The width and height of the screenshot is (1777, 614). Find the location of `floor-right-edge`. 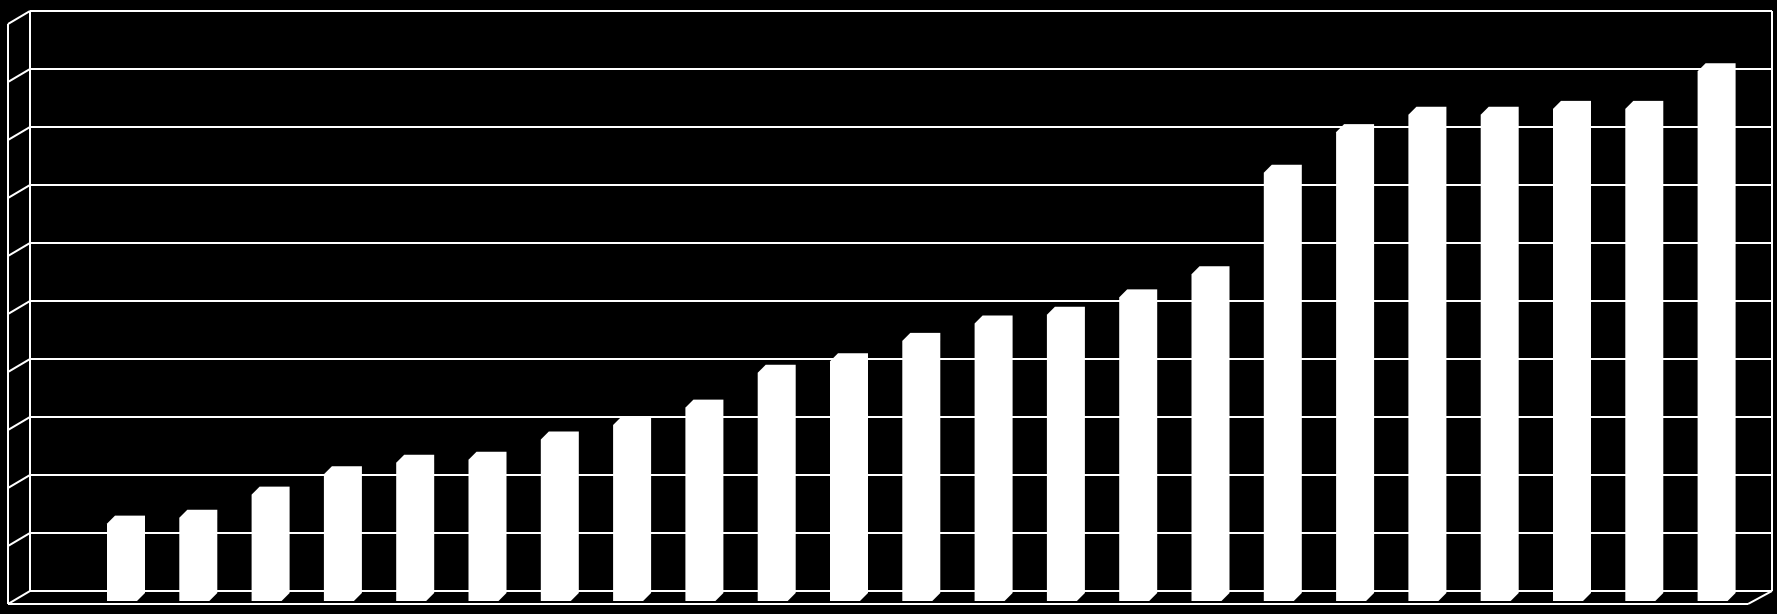

floor-right-edge is located at coordinates (1760, 597).